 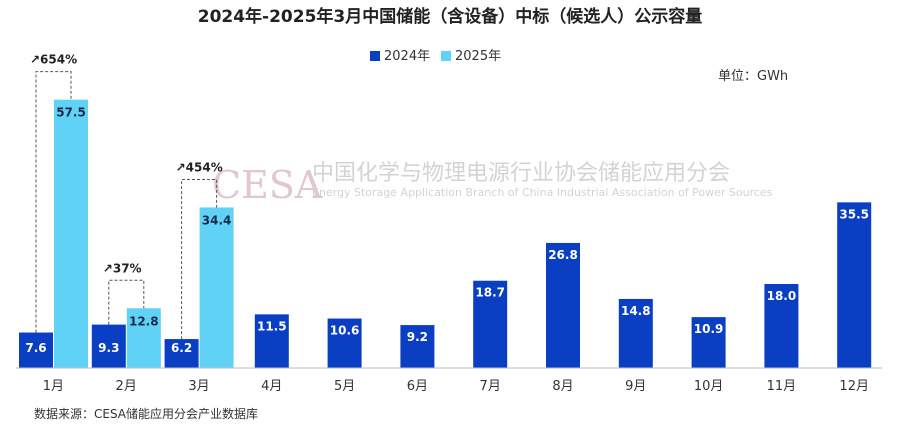 I want to click on unit-label: 单位：GWh, so click(x=753, y=76).